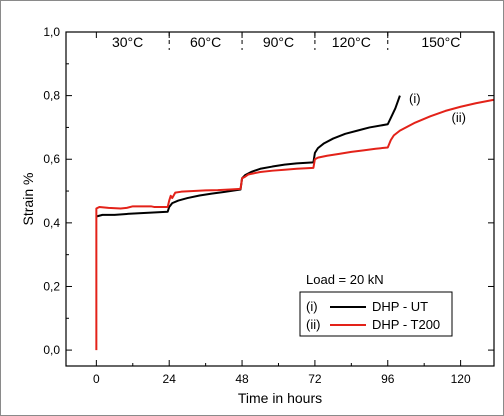 The height and width of the screenshot is (416, 504). What do you see at coordinates (388, 379) in the screenshot?
I see `x-tick-label: 96` at bounding box center [388, 379].